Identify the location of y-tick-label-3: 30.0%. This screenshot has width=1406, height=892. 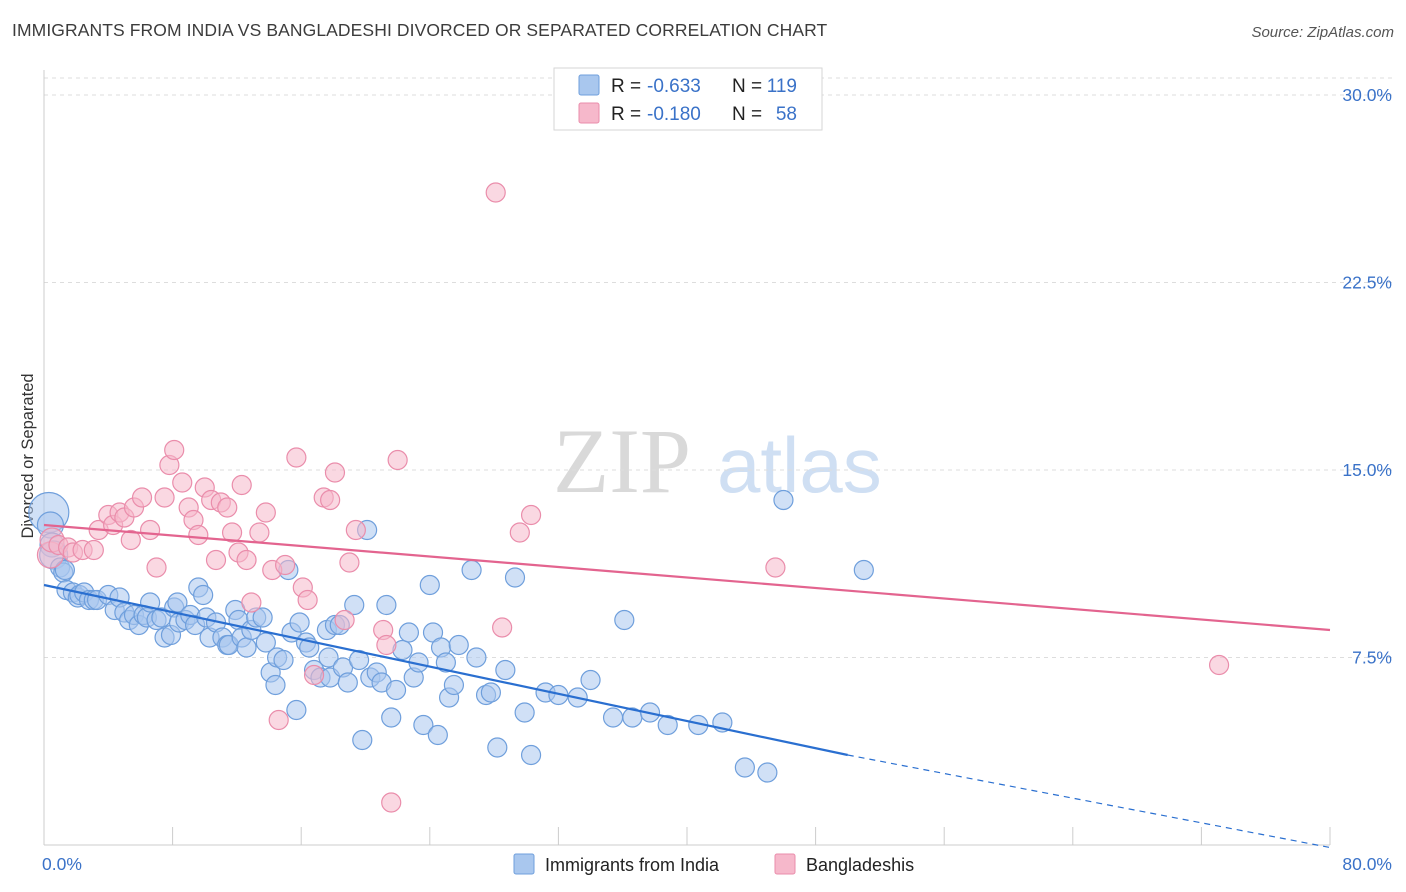
(1367, 95).